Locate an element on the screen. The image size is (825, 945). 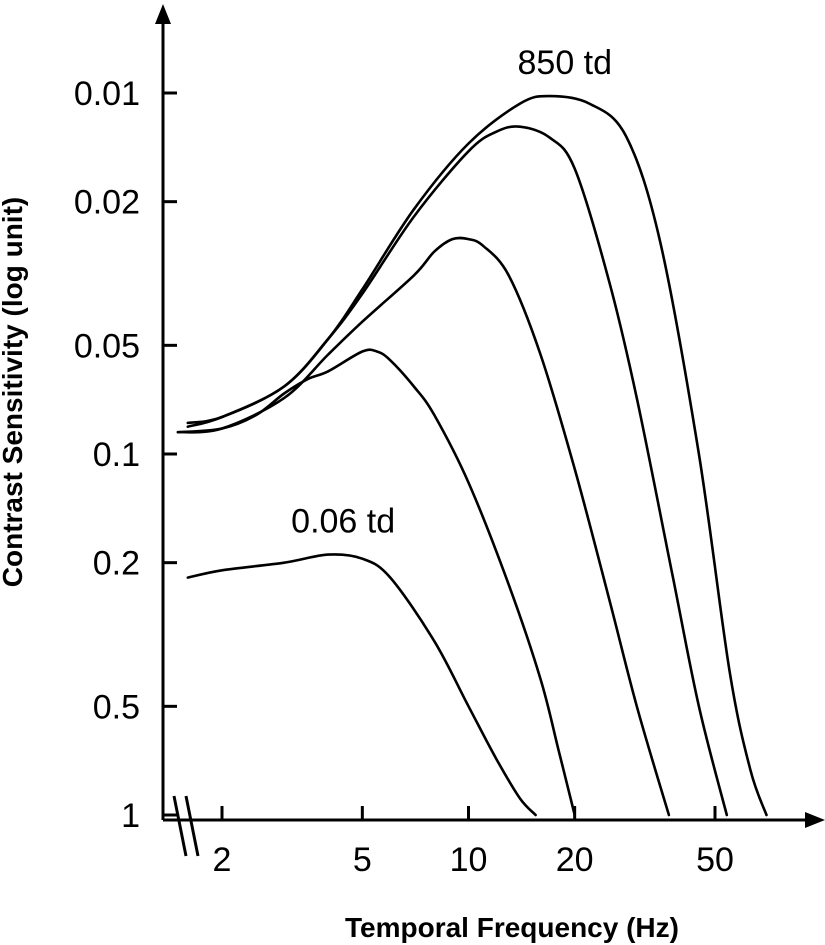
y-tick-label: 0.05 is located at coordinates (107, 346).